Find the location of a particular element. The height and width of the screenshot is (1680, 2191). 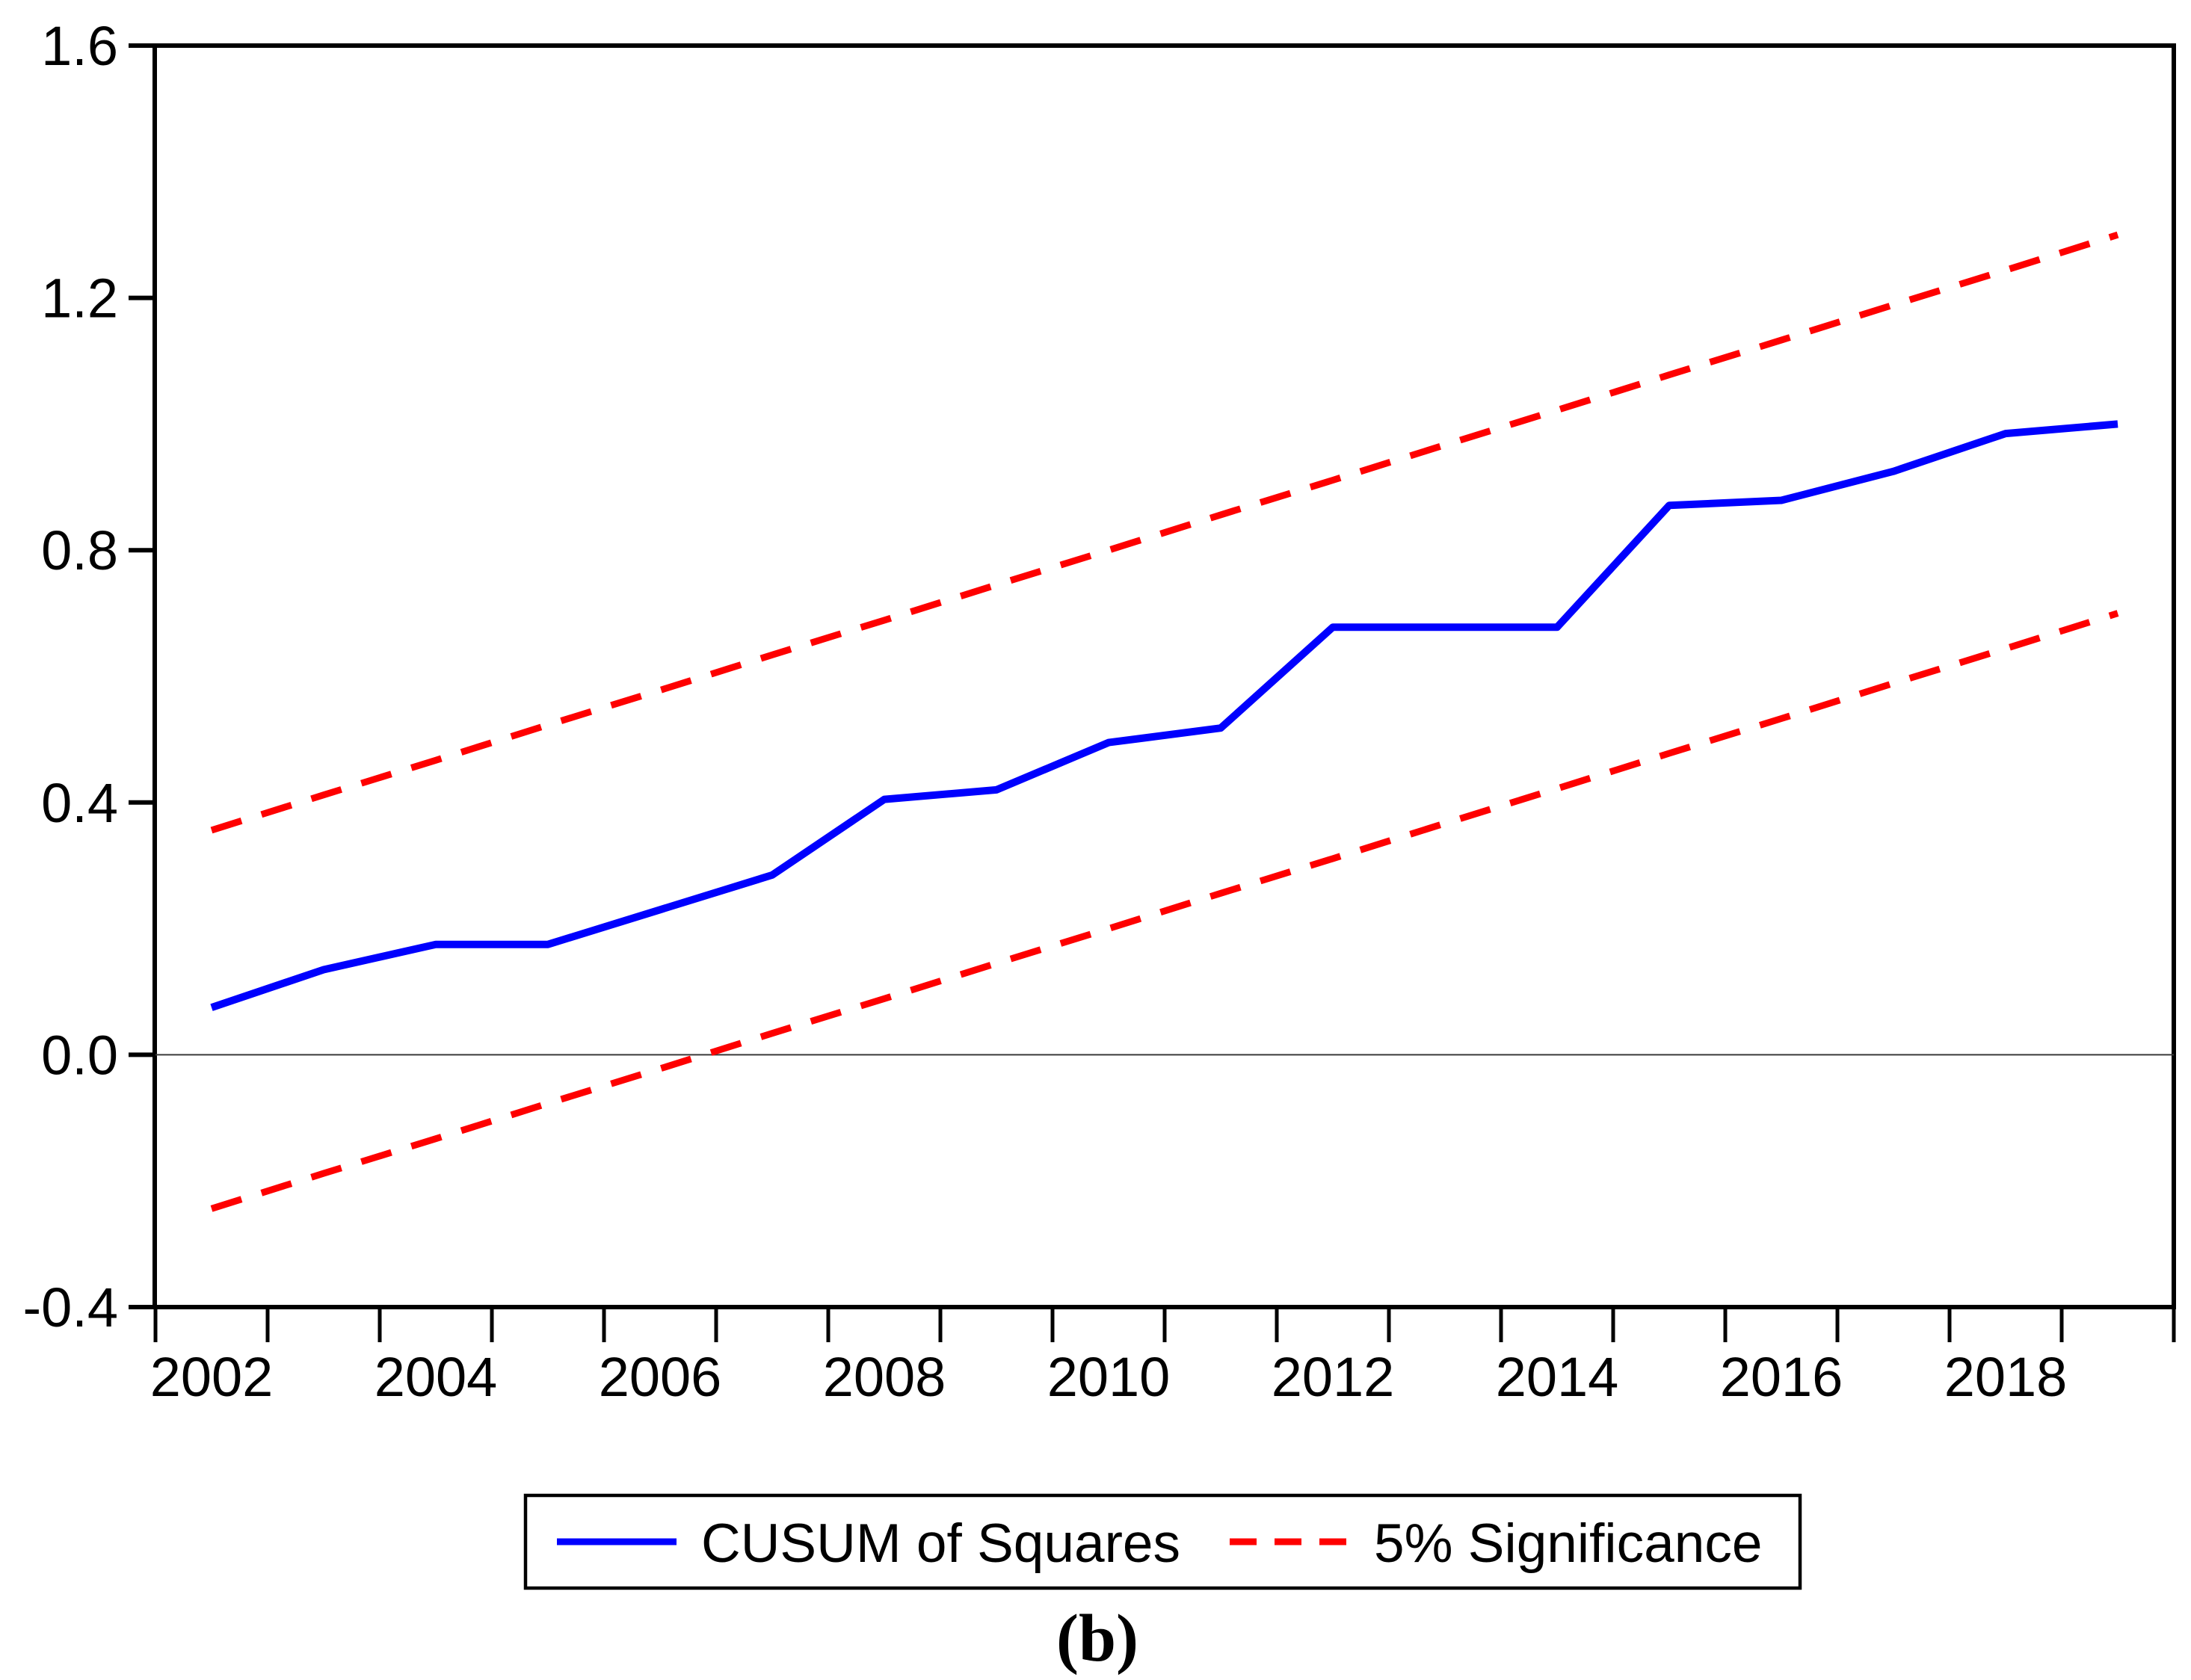

figure-caption: (b) is located at coordinates (1097, 1639).